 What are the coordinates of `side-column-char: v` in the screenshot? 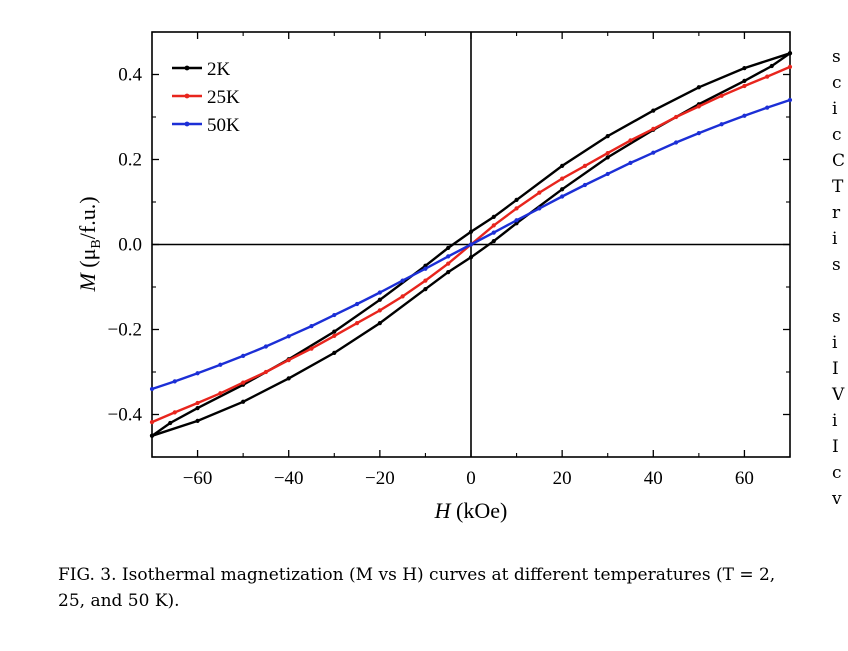 It's located at (837, 499).